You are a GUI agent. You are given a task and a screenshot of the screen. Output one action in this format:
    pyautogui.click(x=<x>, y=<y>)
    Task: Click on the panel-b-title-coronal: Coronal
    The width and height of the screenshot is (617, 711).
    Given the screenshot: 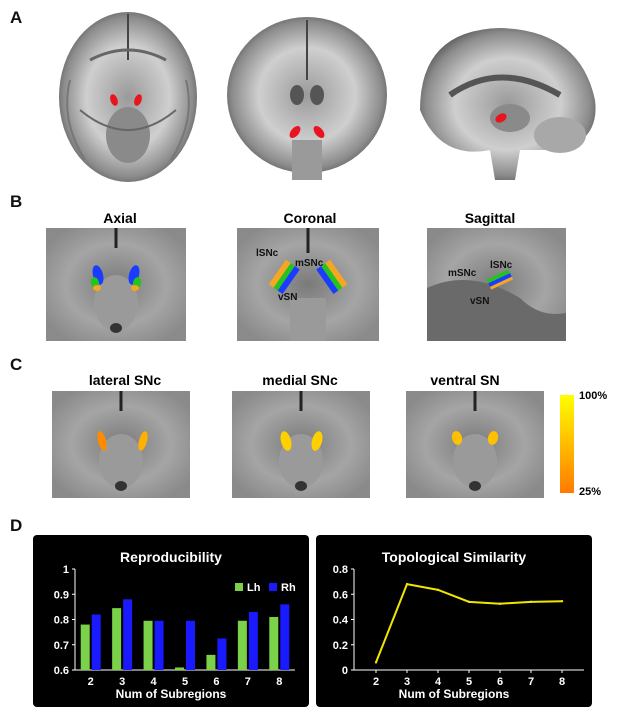 What is the action you would take?
    pyautogui.click(x=310, y=218)
    